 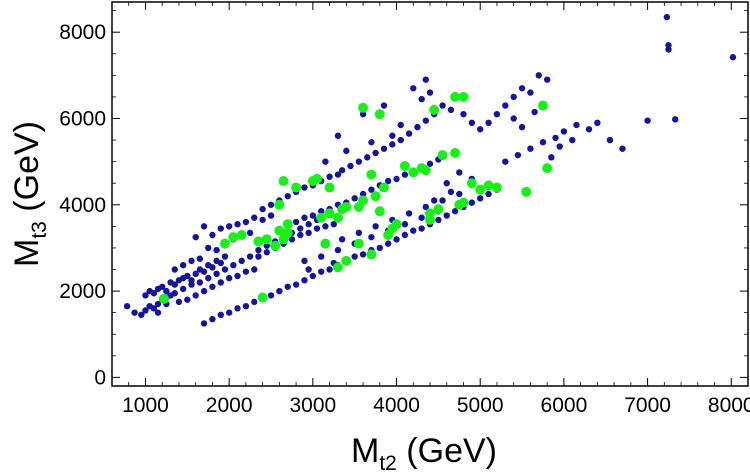 I want to click on x-tick-label-1000: 1000, so click(x=145, y=405).